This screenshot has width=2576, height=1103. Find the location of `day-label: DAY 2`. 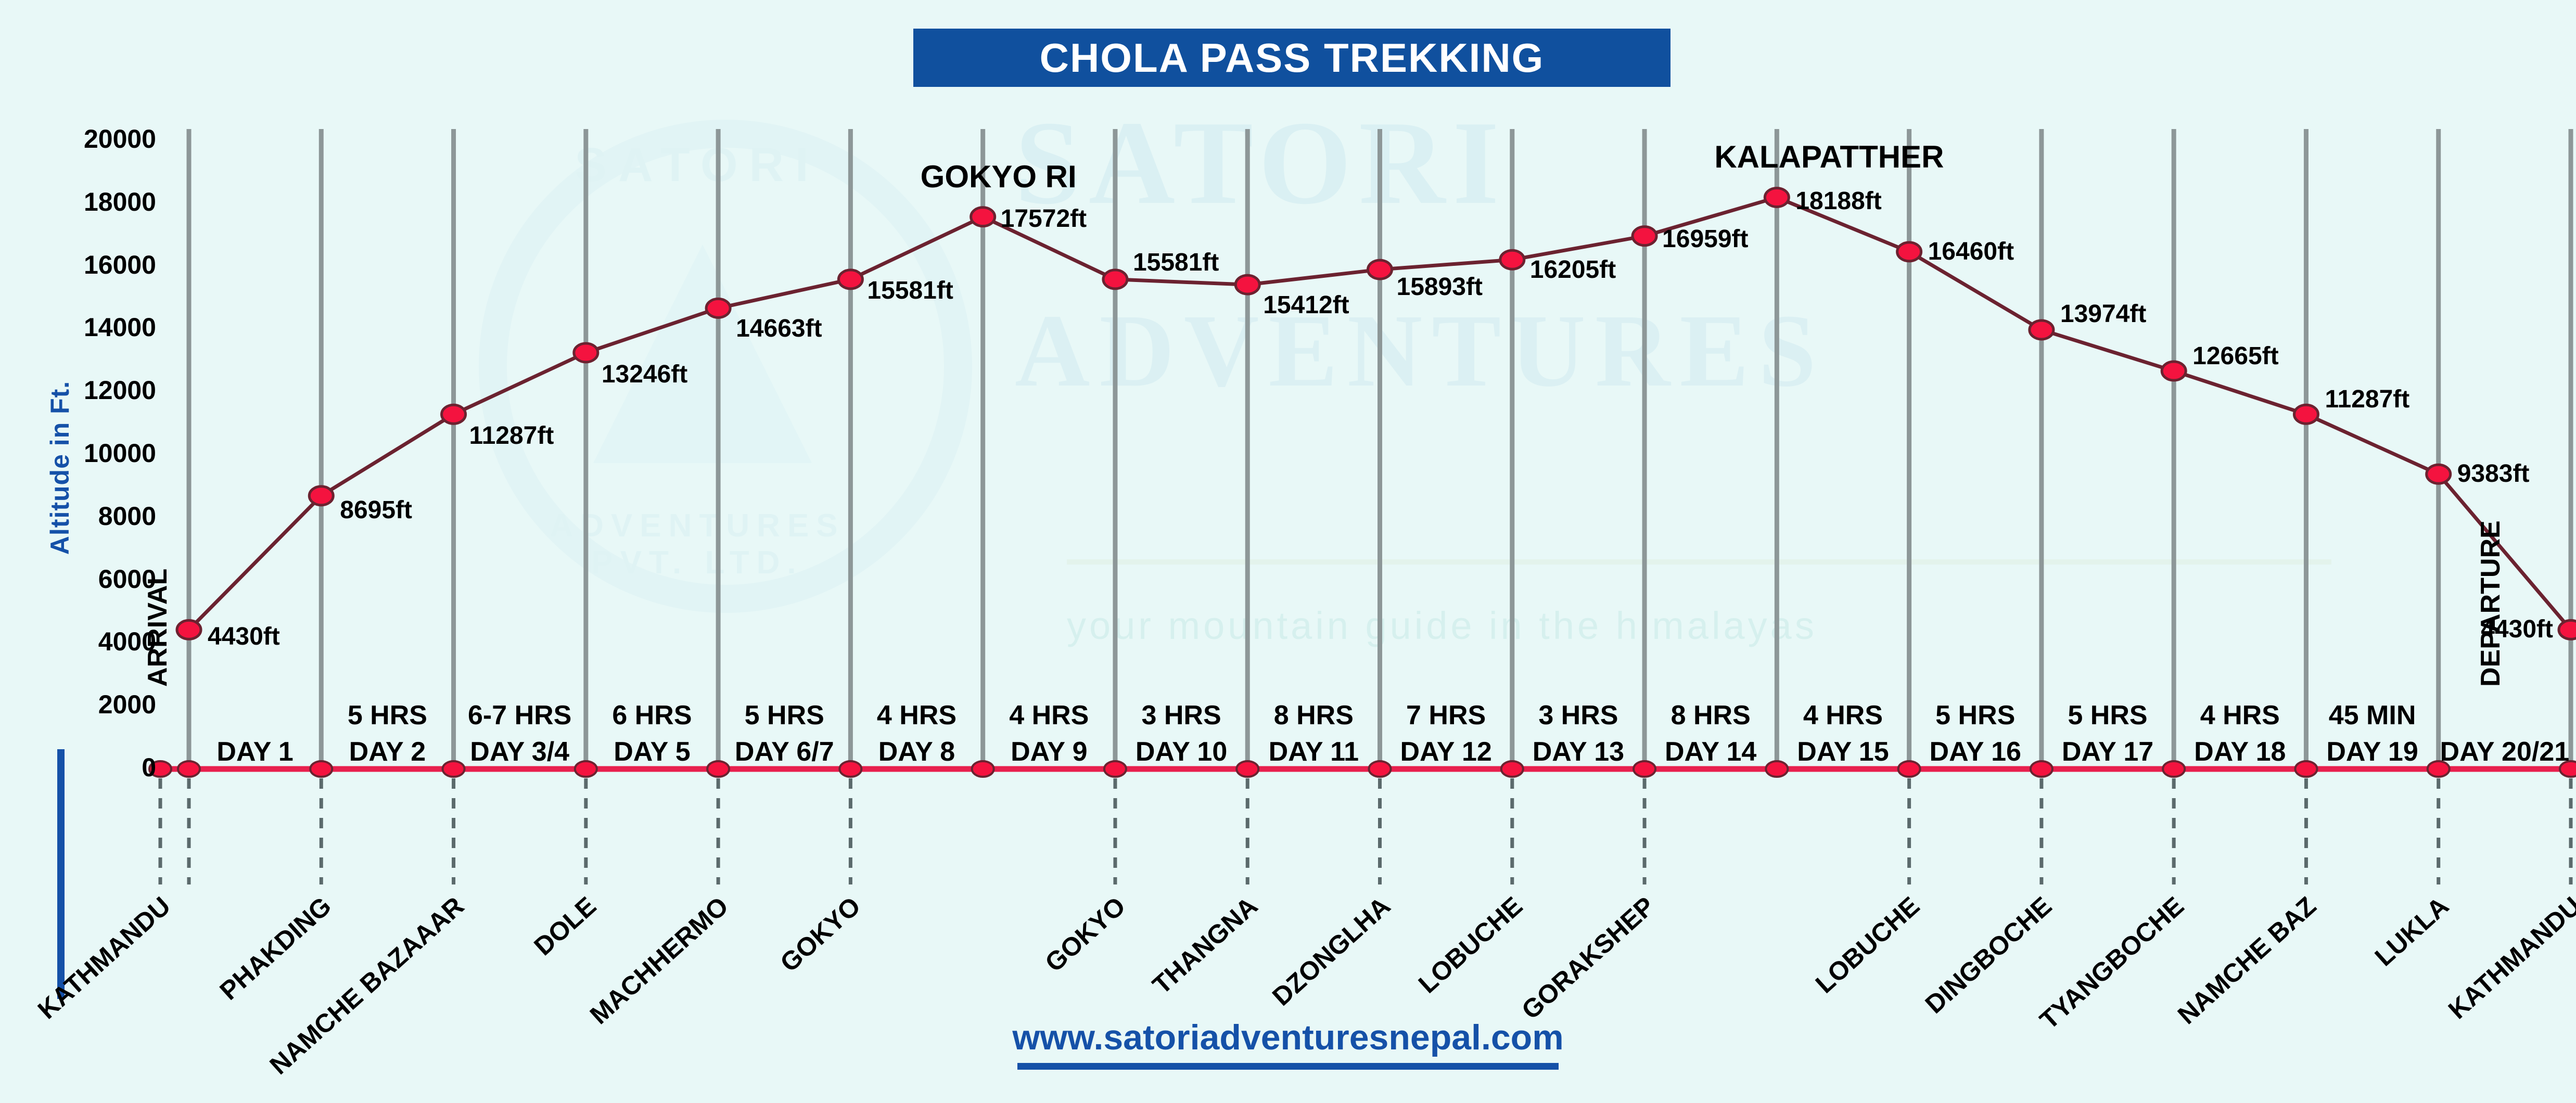

day-label: DAY 2 is located at coordinates (387, 752).